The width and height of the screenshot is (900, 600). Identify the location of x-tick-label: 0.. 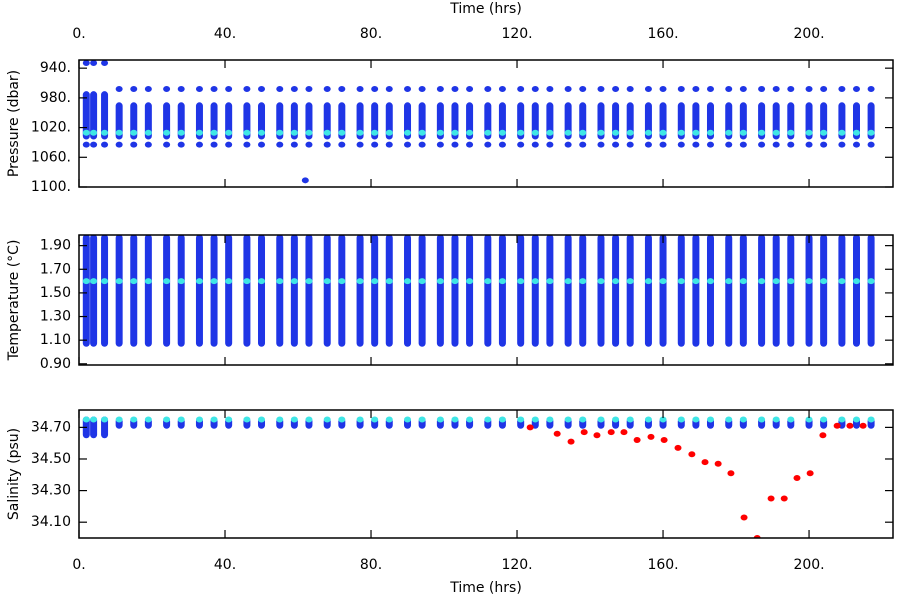
(78, 565).